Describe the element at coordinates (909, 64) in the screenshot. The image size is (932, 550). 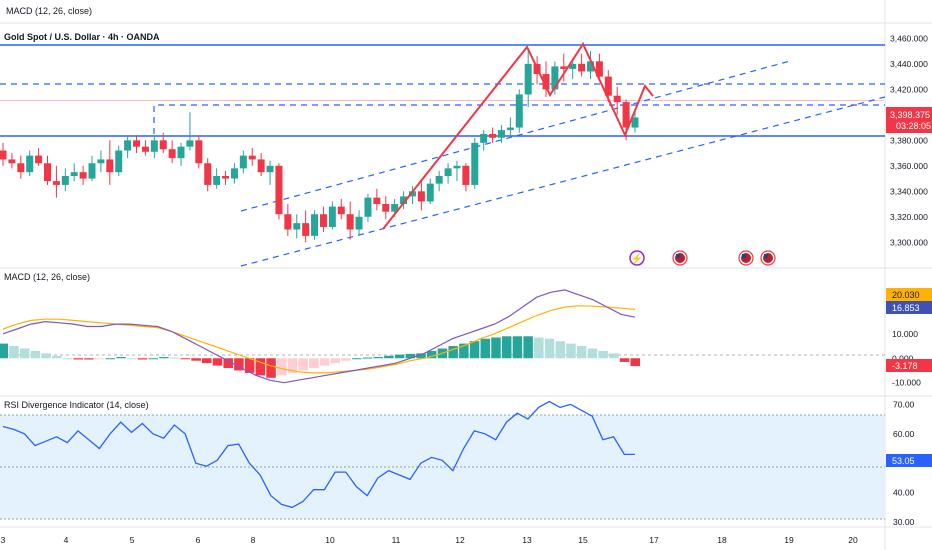
I see `price-tick-label: 3,440.000` at that location.